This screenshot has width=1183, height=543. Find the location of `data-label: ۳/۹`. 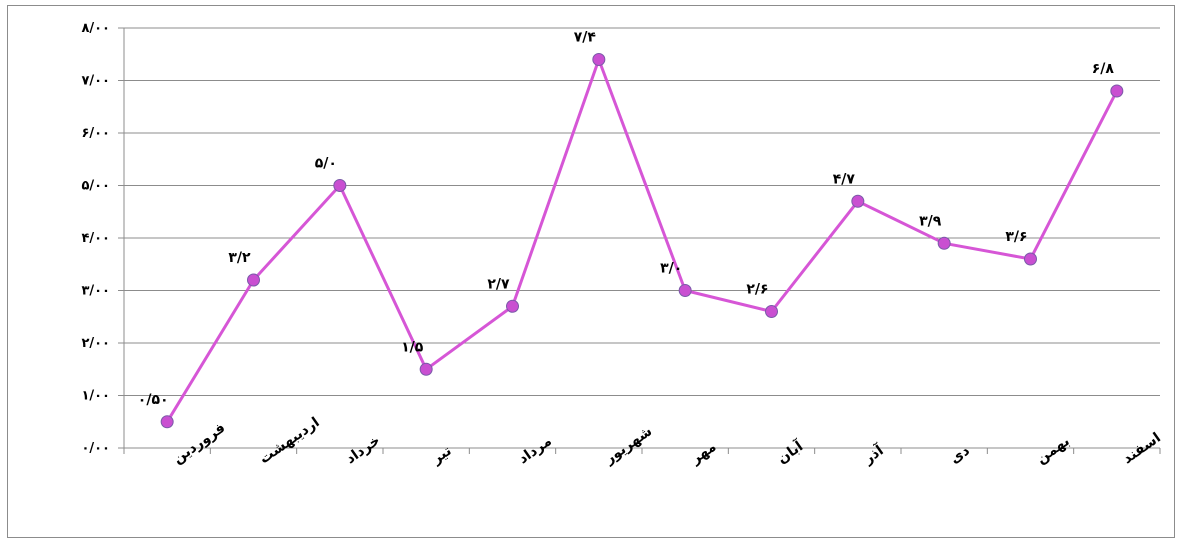

data-label: ۳/۹ is located at coordinates (930, 221).